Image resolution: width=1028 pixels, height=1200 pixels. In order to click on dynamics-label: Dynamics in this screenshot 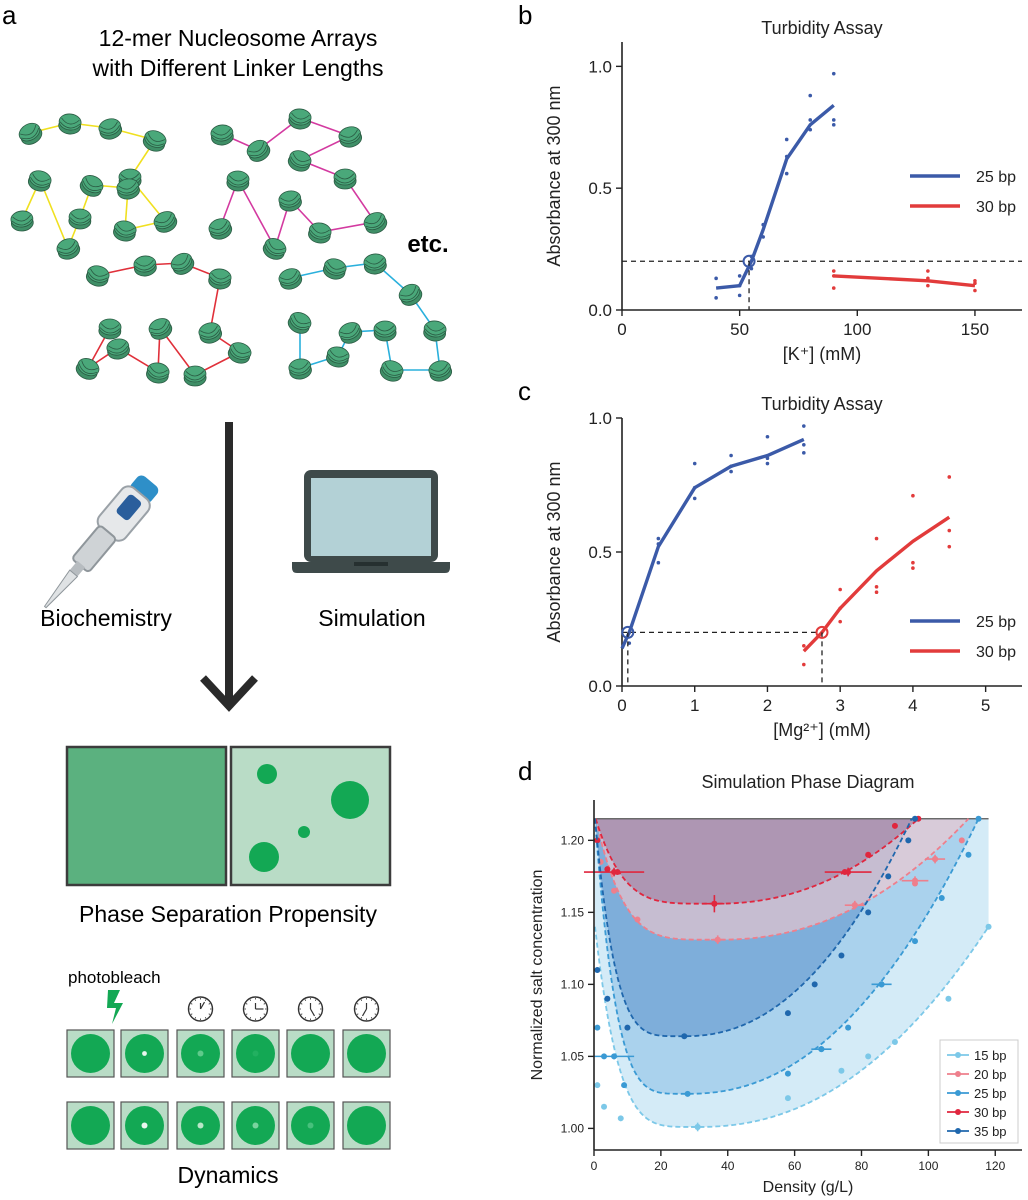, I will do `click(228, 1175)`.